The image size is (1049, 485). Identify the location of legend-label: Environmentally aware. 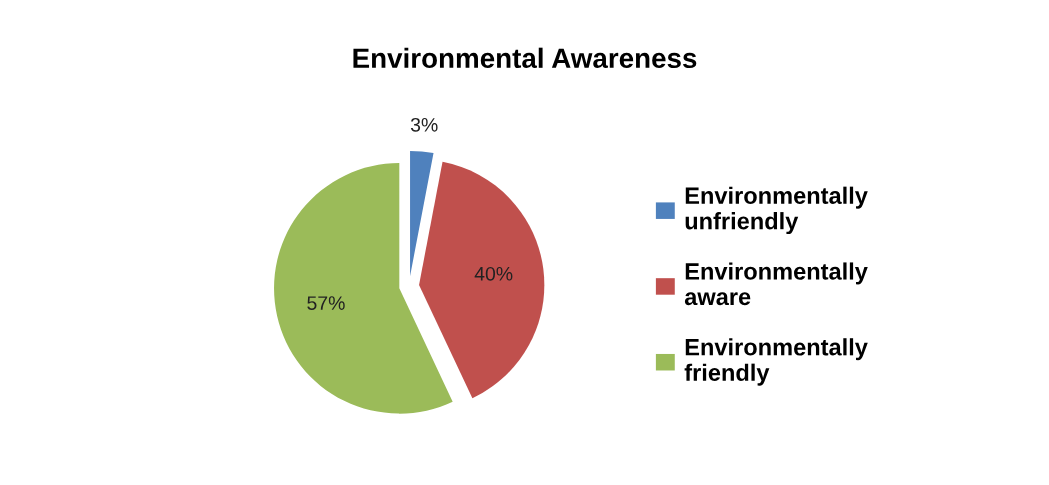
(776, 284).